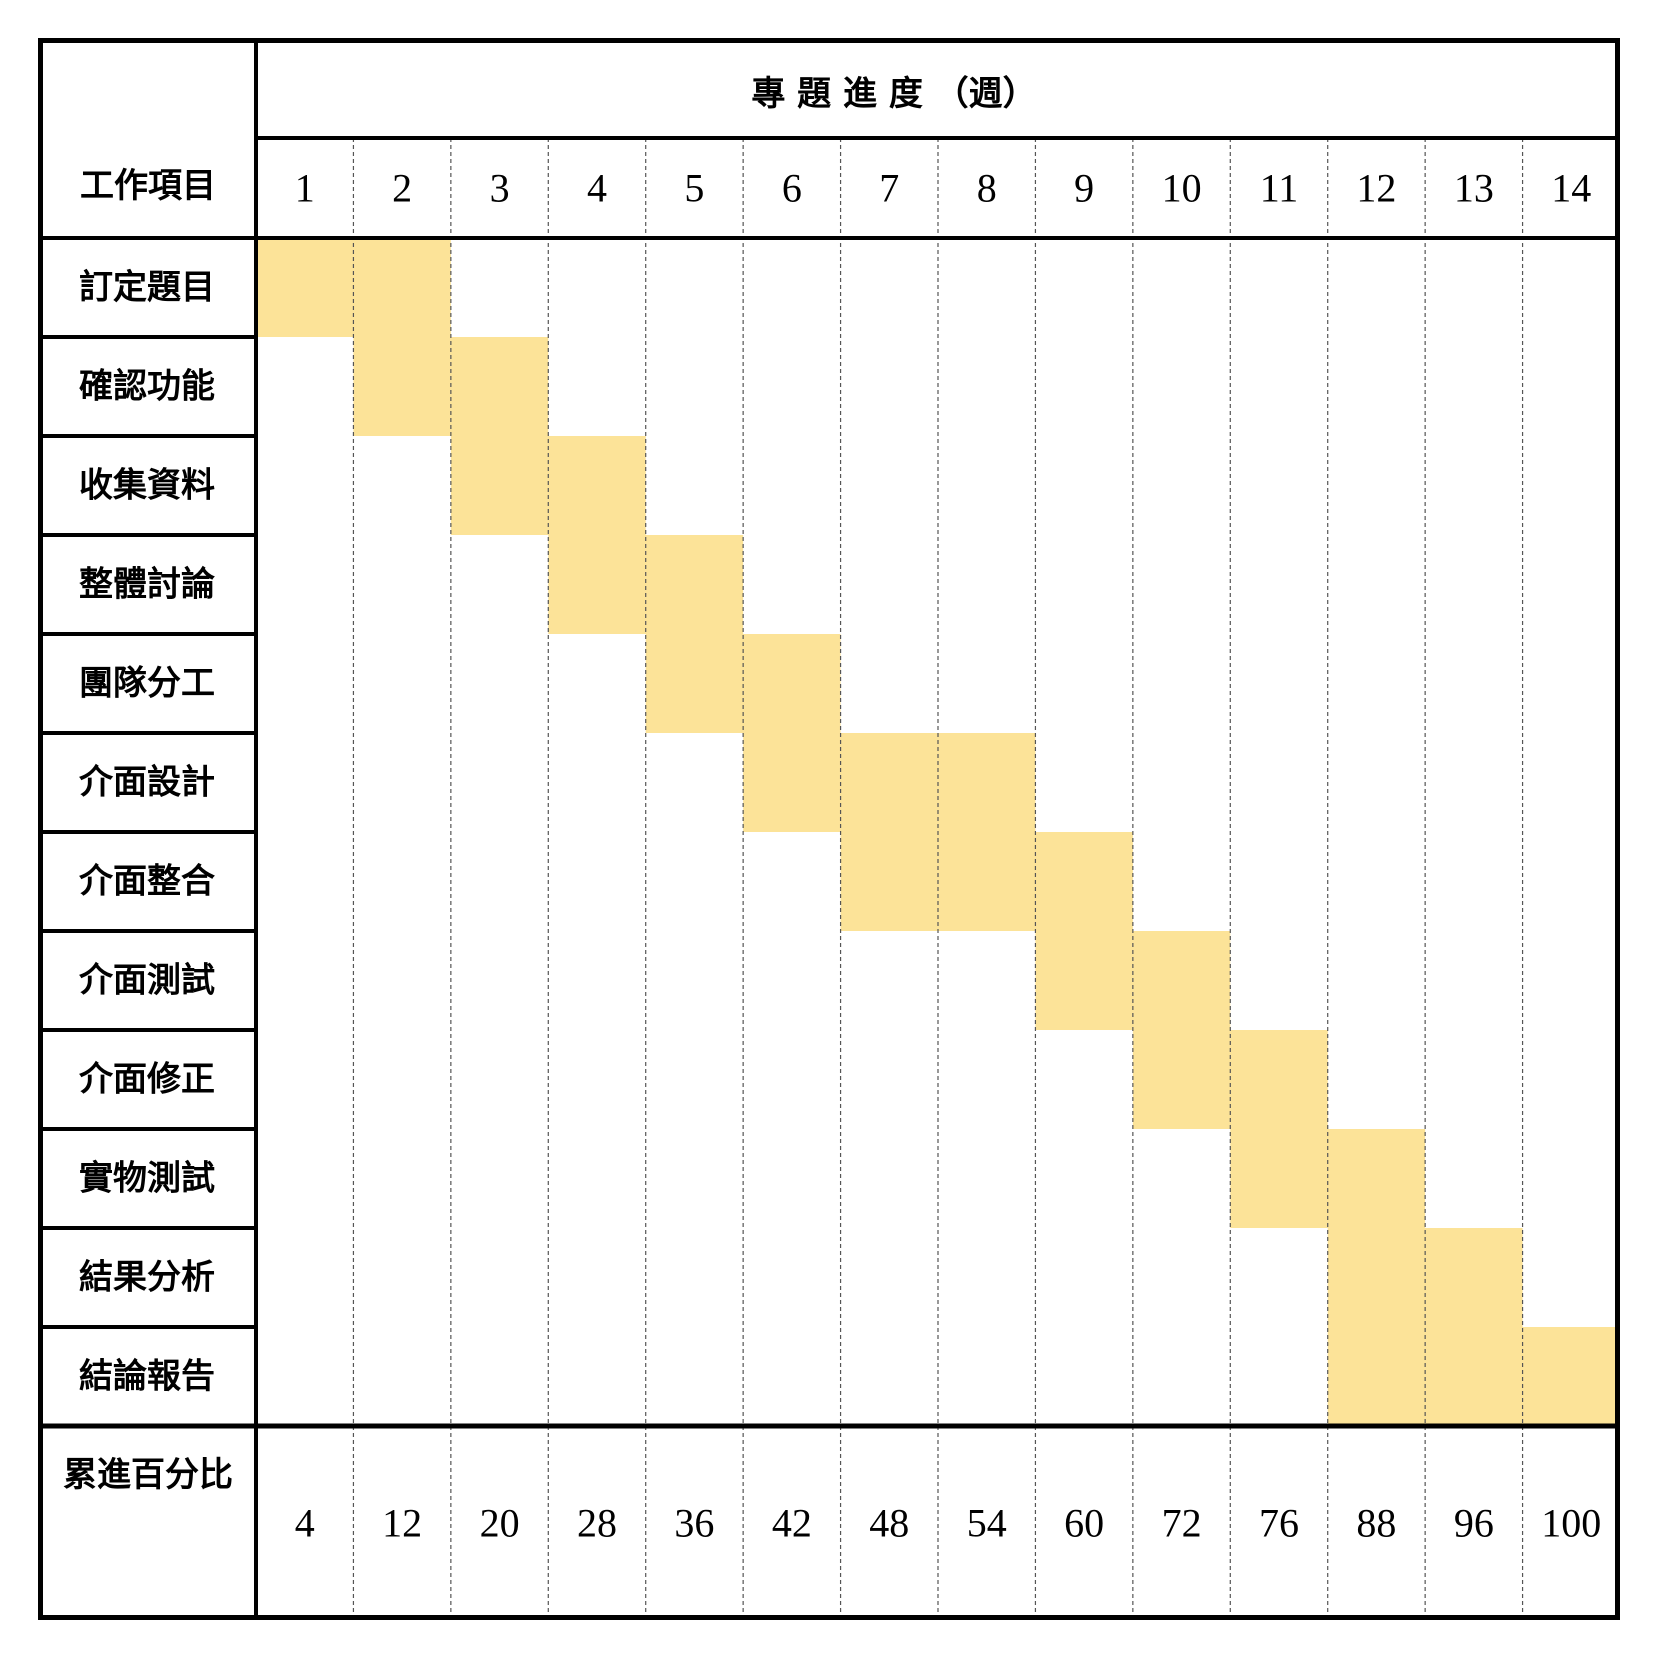  What do you see at coordinates (1084, 1523) in the screenshot?
I see `cumulative-percent: 60` at bounding box center [1084, 1523].